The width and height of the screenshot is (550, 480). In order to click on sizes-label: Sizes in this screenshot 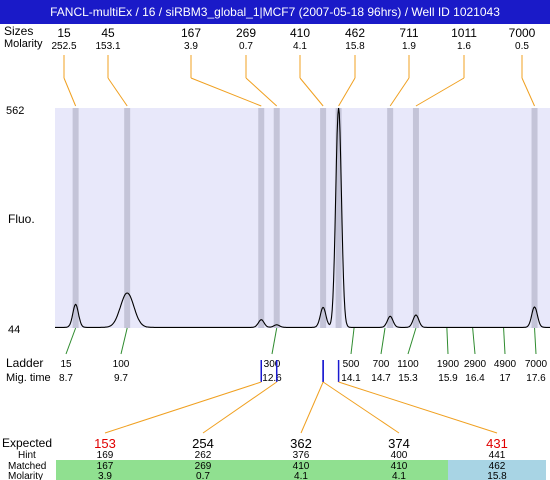, I will do `click(18, 31)`.